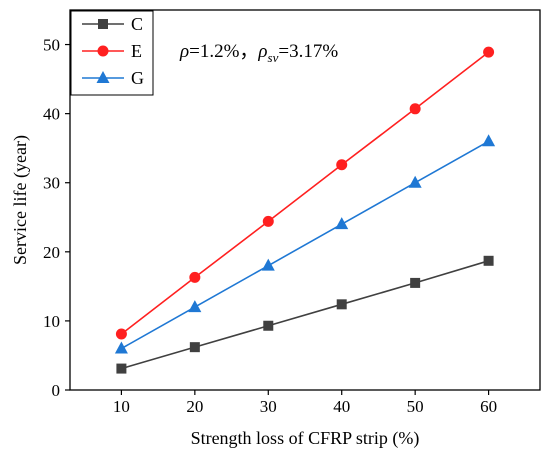  Describe the element at coordinates (273, 57) in the screenshot. I see `rhosv-subscript: sv` at that location.